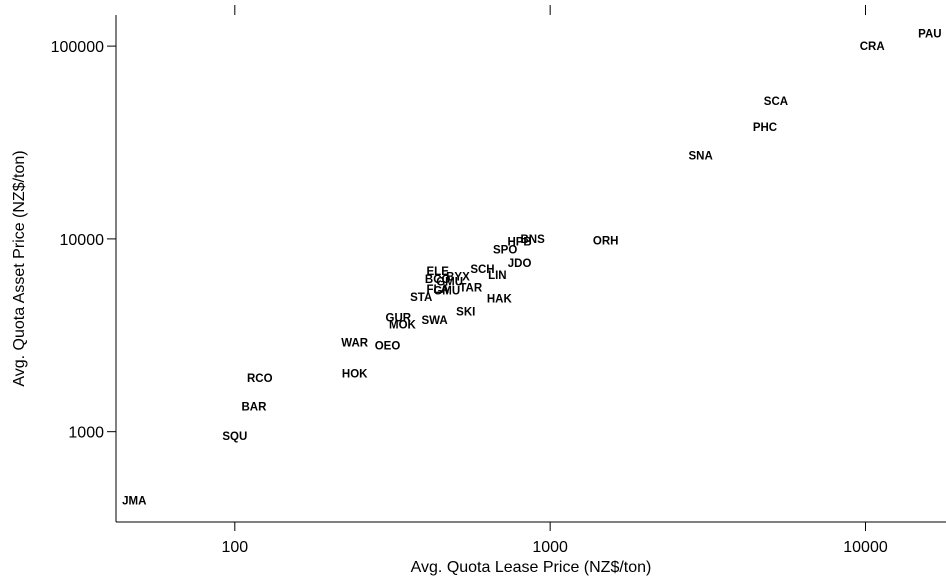  What do you see at coordinates (438, 280) in the screenshot?
I see `data-point-label: BCO` at bounding box center [438, 280].